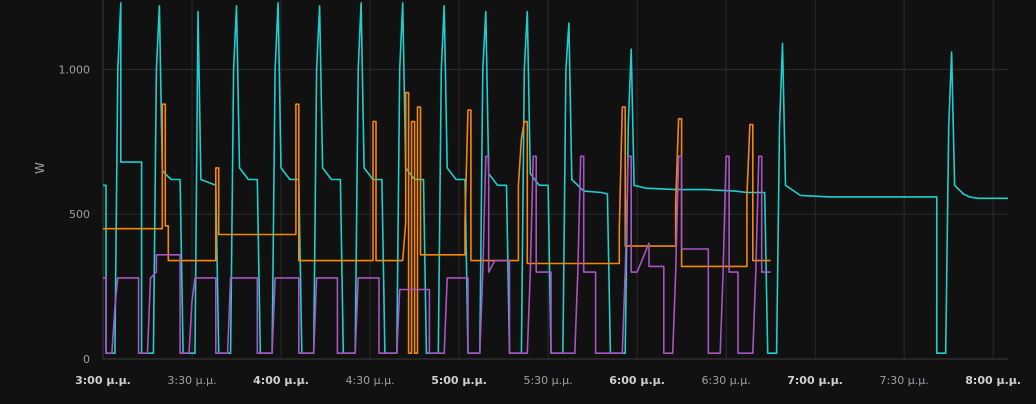  What do you see at coordinates (86, 359) in the screenshot?
I see `y-tick-label: 0` at bounding box center [86, 359].